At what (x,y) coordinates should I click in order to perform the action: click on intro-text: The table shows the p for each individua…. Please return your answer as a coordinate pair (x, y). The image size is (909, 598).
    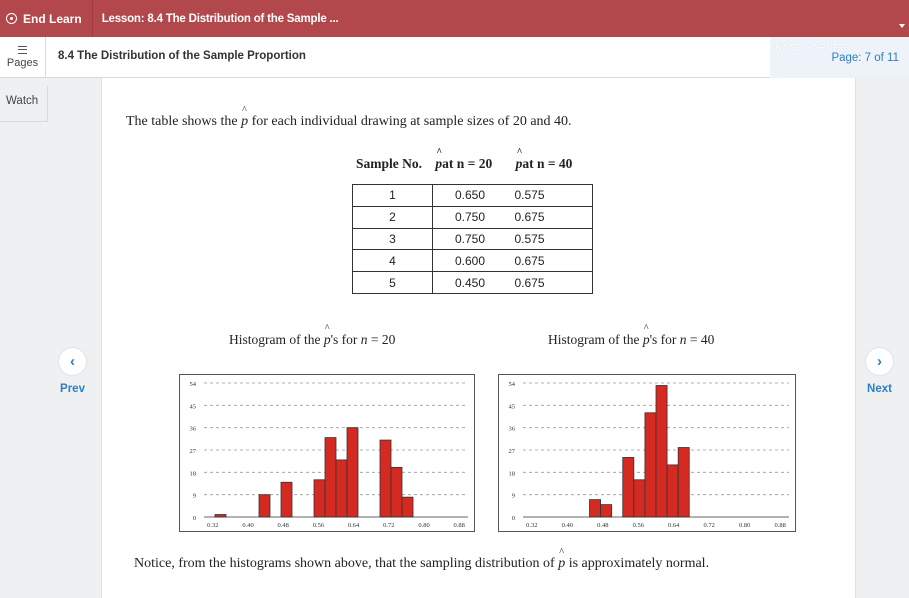
    Looking at the image, I should click on (349, 117).